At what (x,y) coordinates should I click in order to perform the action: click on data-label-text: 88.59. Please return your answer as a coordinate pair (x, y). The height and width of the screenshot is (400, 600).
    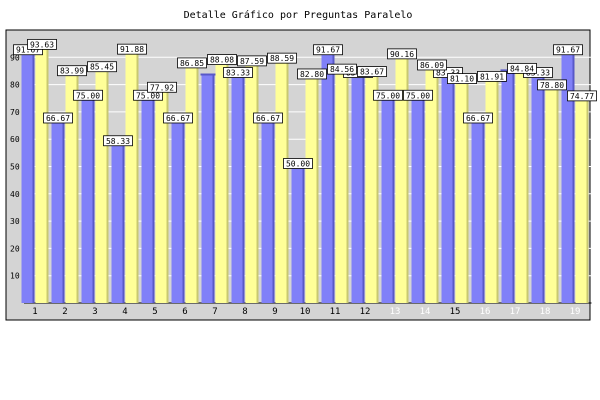
    Looking at the image, I should click on (282, 58).